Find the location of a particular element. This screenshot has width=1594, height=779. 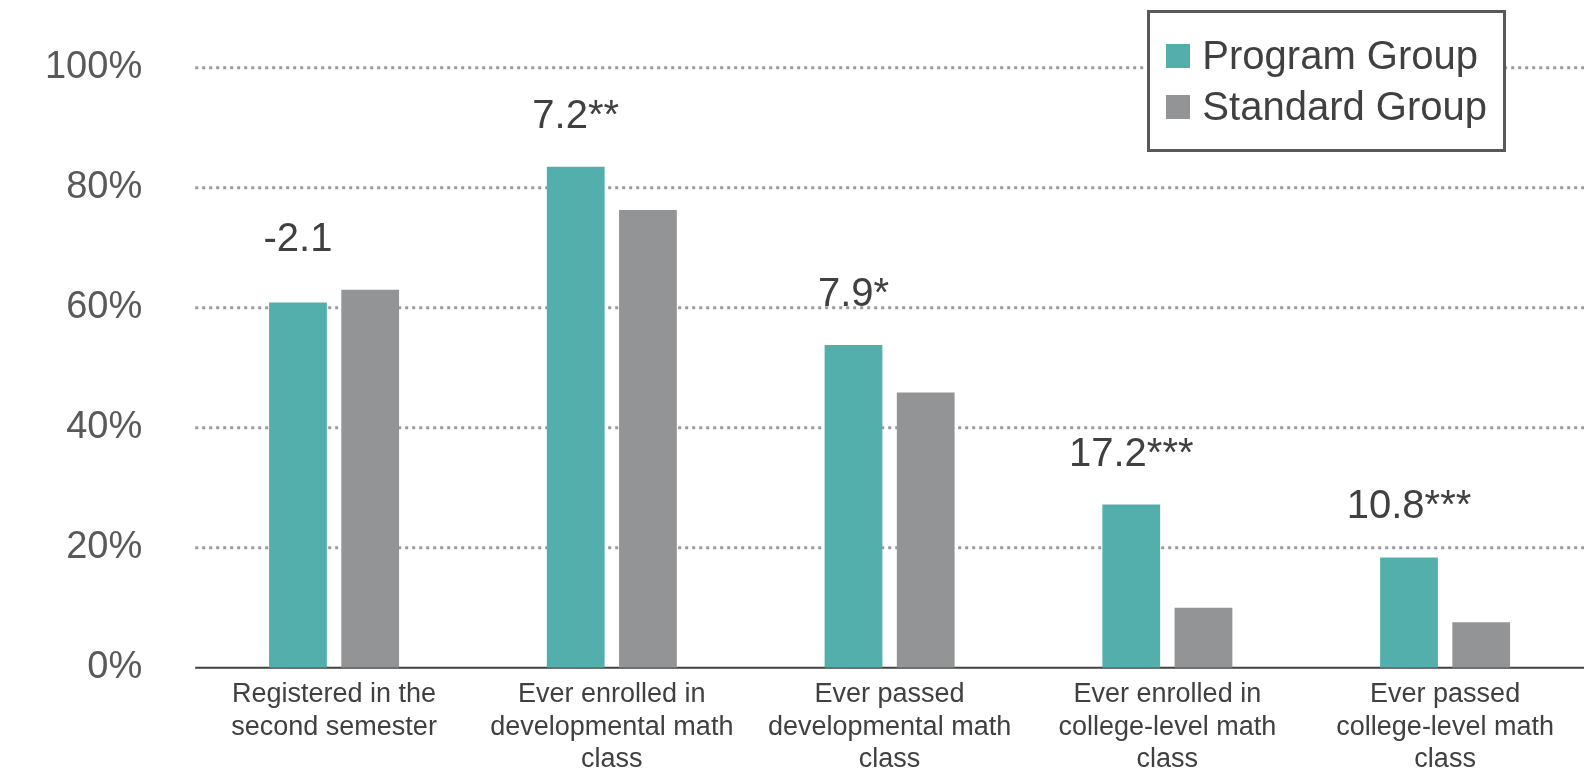

x-tick-label: Registered in the second semester is located at coordinates (334, 709).